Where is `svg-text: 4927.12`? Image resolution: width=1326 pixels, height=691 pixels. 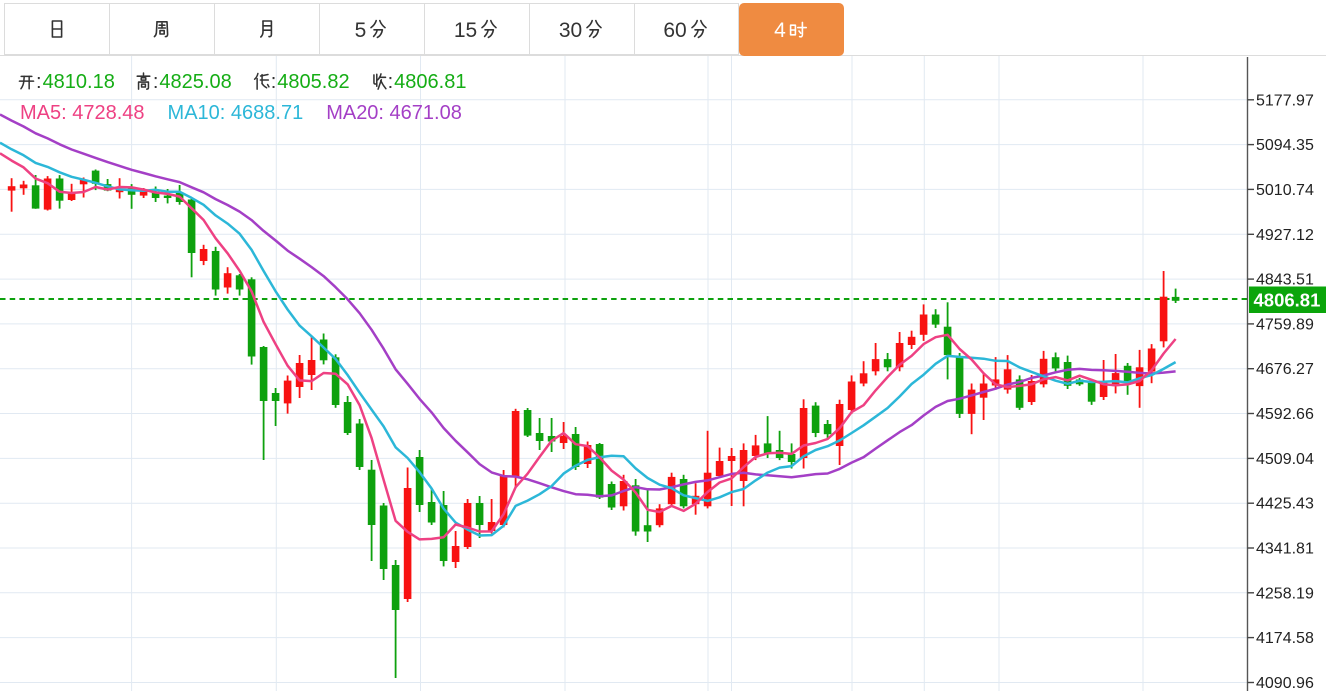
svg-text: 4927.12 is located at coordinates (1285, 235).